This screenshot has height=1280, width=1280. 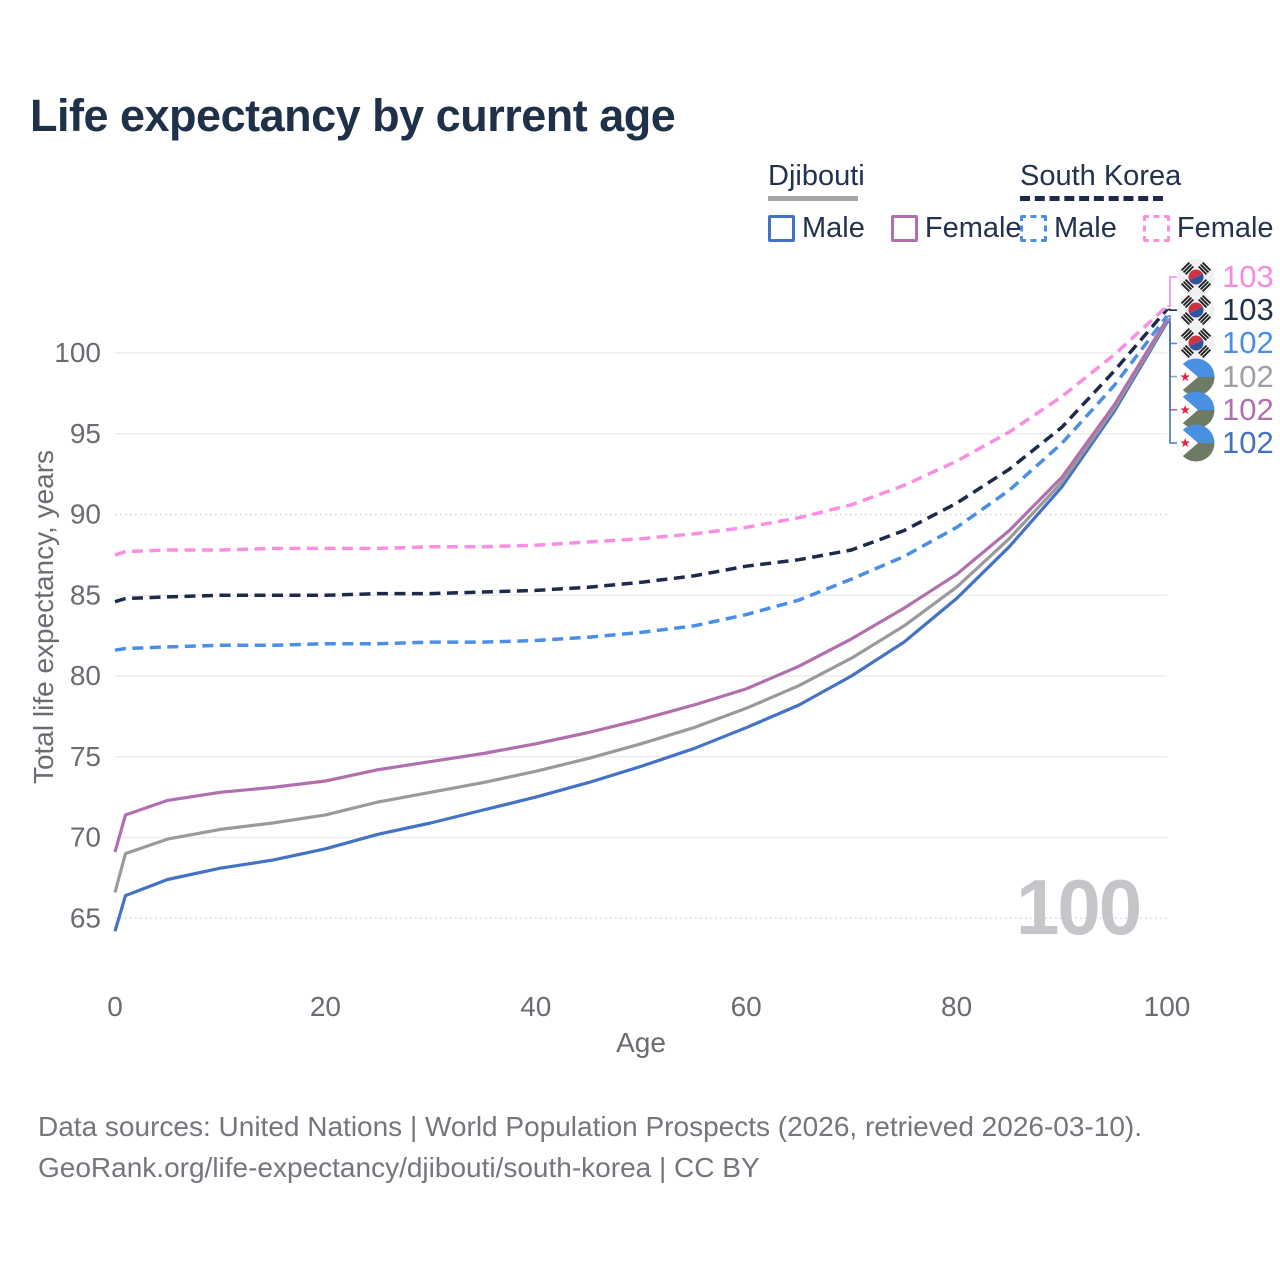 What do you see at coordinates (1248, 342) in the screenshot?
I see `end-label-value-sk_male: 102` at bounding box center [1248, 342].